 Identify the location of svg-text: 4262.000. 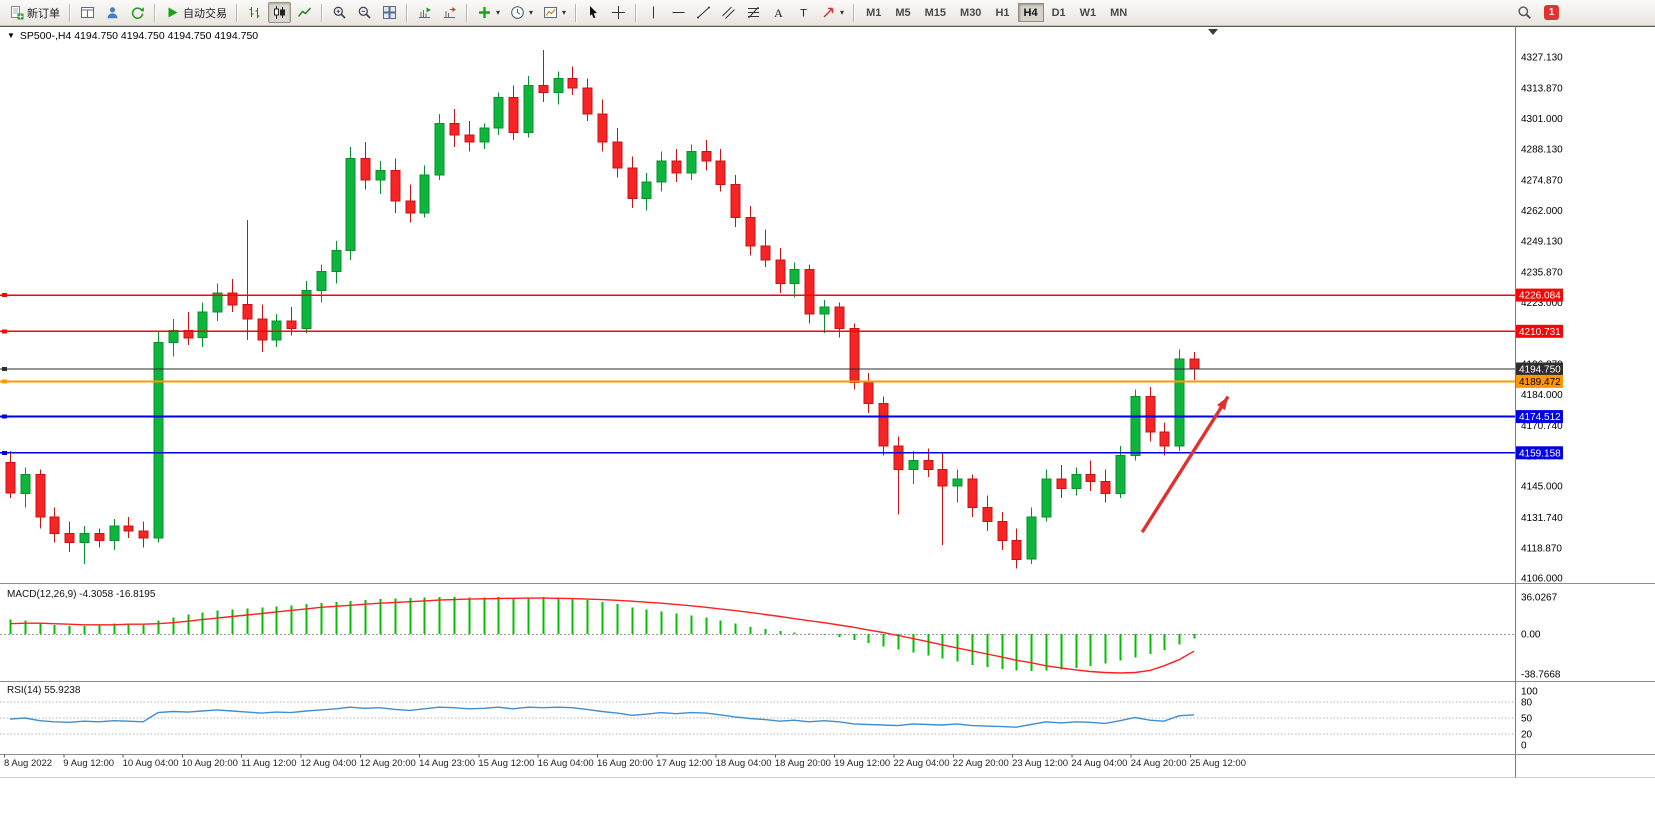
(1542, 211).